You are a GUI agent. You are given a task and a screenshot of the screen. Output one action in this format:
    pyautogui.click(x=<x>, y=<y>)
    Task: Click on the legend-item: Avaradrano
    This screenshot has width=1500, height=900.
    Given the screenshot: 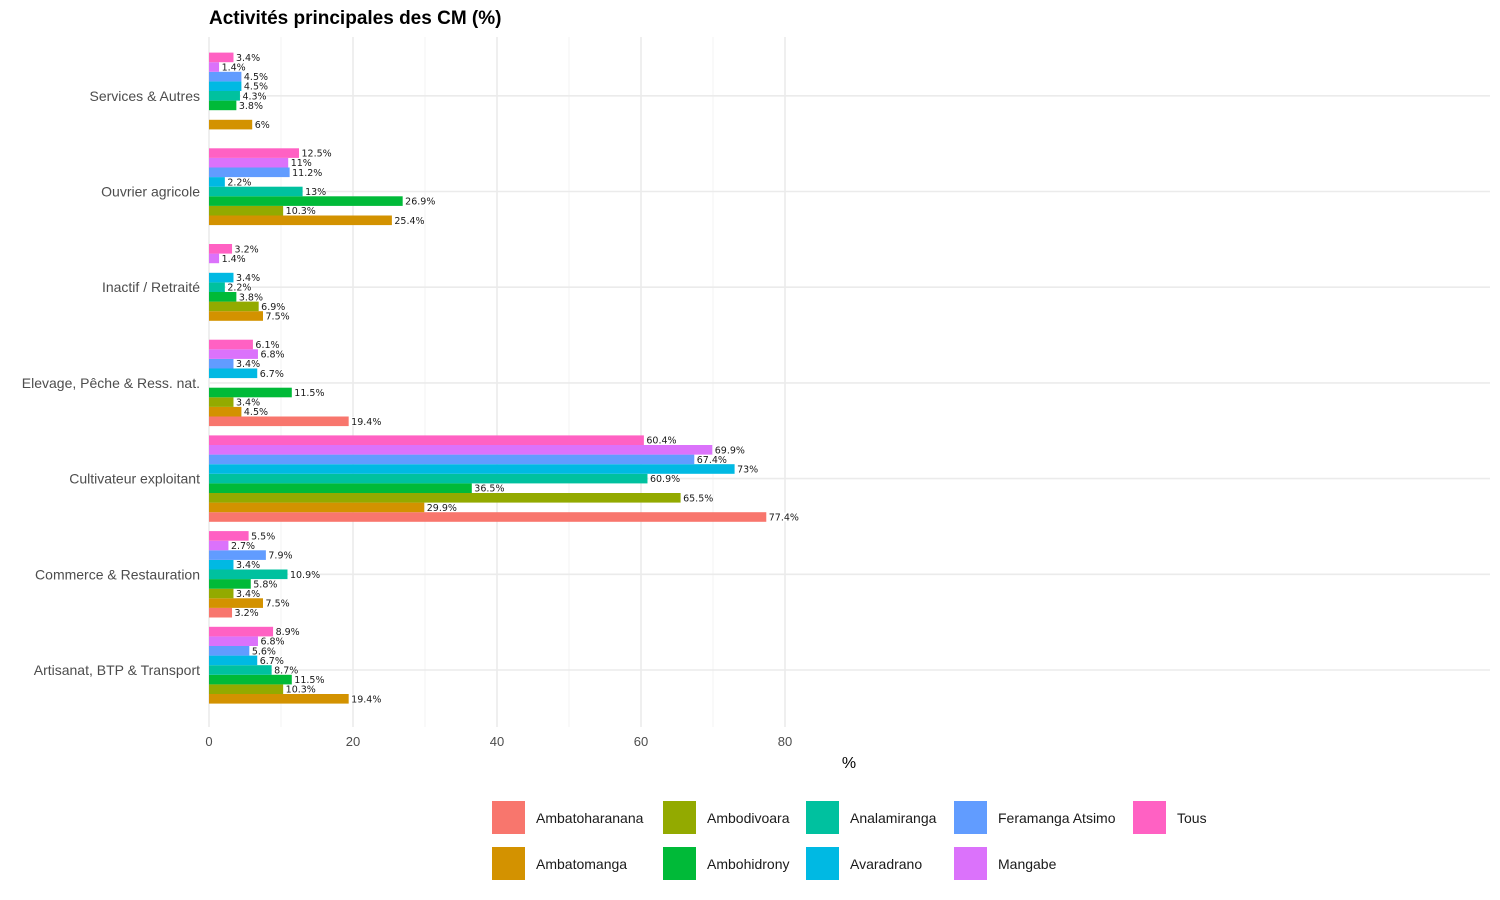 What is the action you would take?
    pyautogui.click(x=864, y=863)
    